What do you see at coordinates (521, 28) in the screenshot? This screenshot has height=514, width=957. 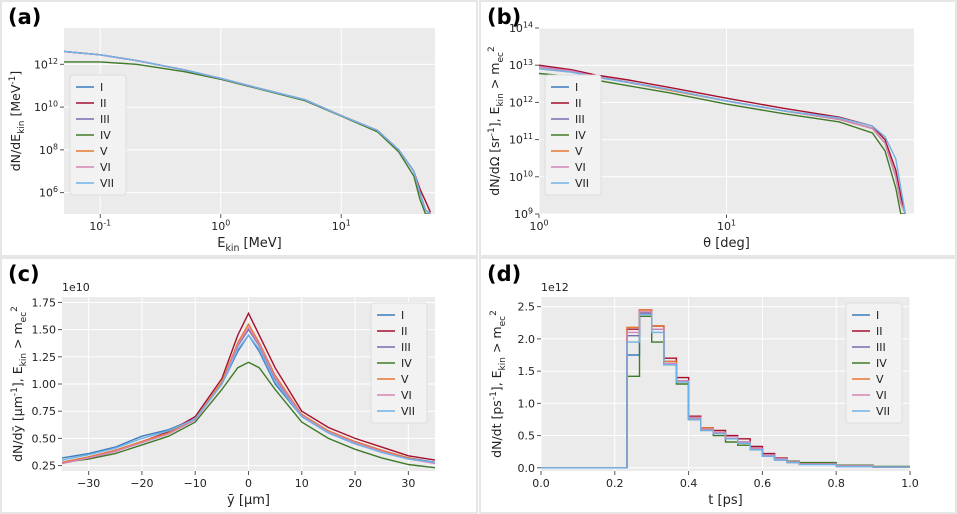 I see `y-tick-label: 10¹⁴` at bounding box center [521, 28].